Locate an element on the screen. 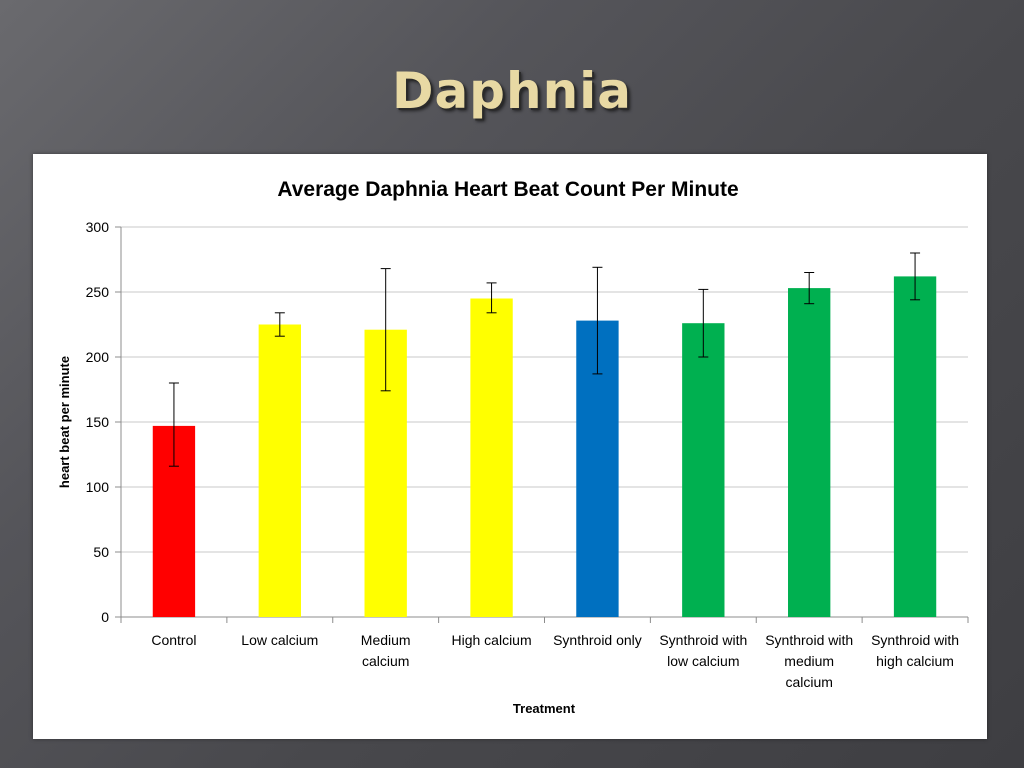 The height and width of the screenshot is (768, 1024). y-tick-label: 200 is located at coordinates (98, 357).